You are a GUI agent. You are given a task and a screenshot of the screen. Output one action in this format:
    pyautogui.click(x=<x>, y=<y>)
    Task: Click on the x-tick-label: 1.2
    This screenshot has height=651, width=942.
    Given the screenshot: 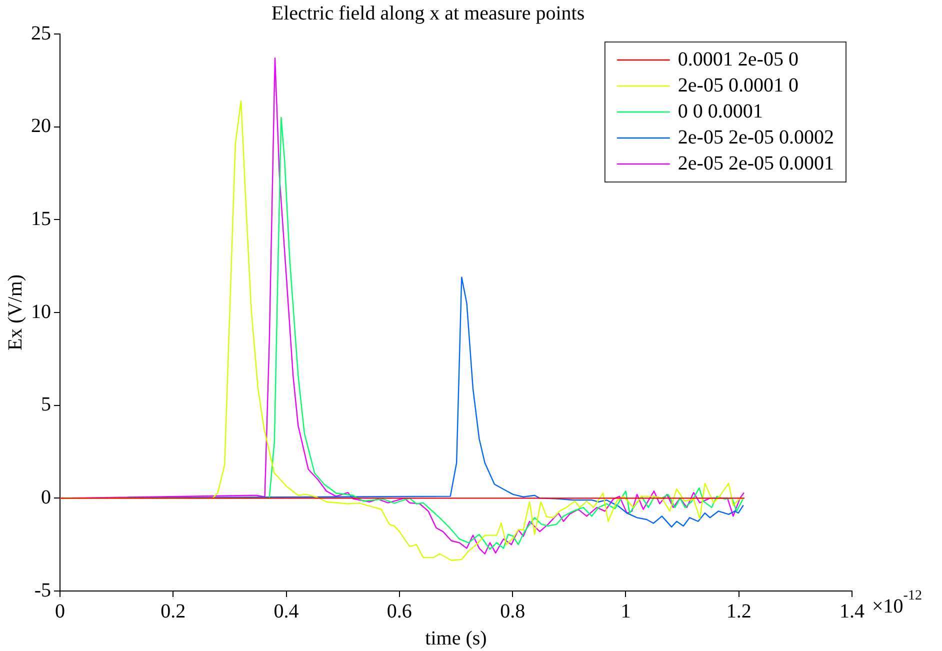 What is the action you would take?
    pyautogui.click(x=739, y=611)
    